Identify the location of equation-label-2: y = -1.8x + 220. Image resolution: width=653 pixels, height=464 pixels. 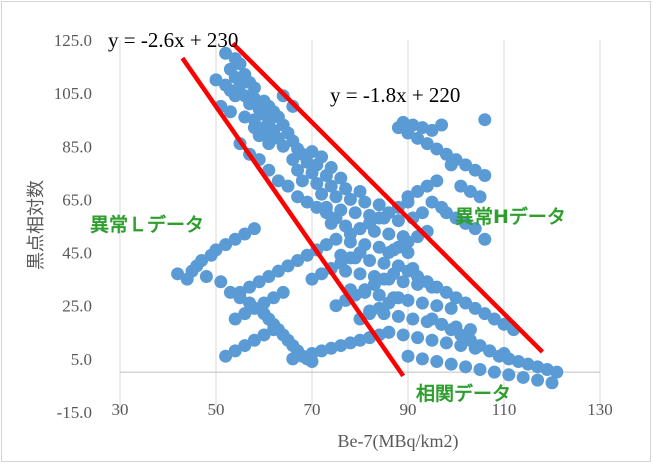
(395, 95).